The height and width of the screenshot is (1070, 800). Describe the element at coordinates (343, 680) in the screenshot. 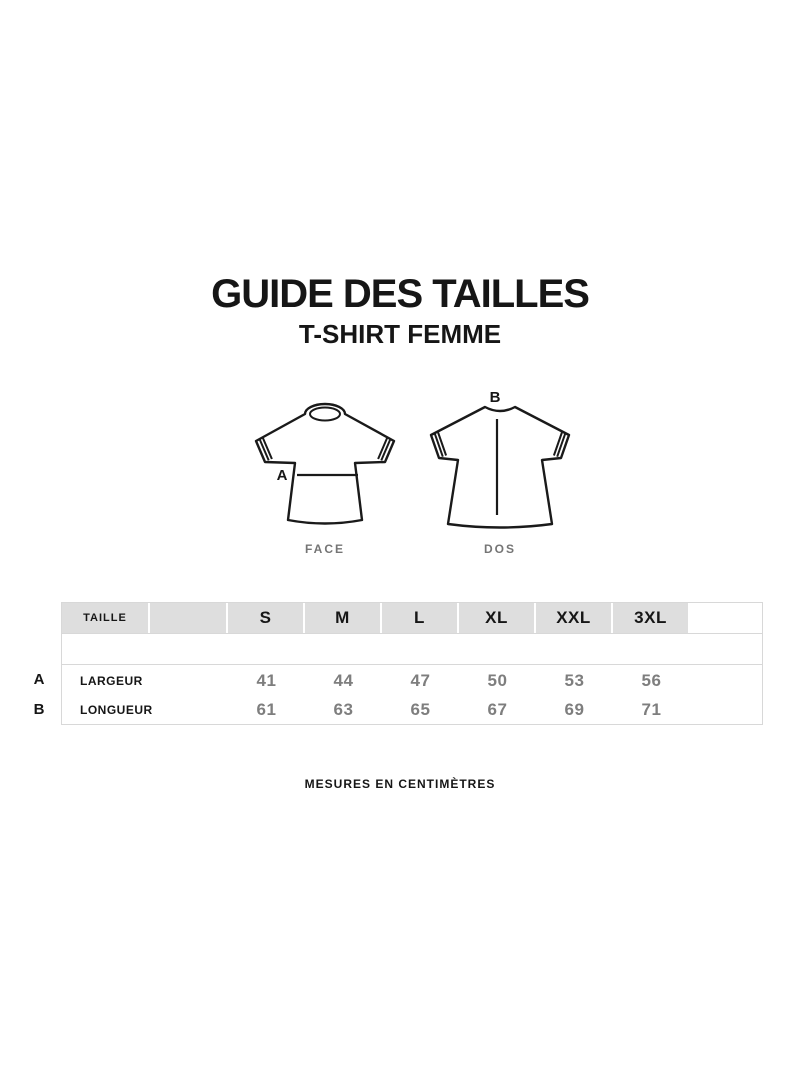

I see `largeur-value-m: 44` at that location.